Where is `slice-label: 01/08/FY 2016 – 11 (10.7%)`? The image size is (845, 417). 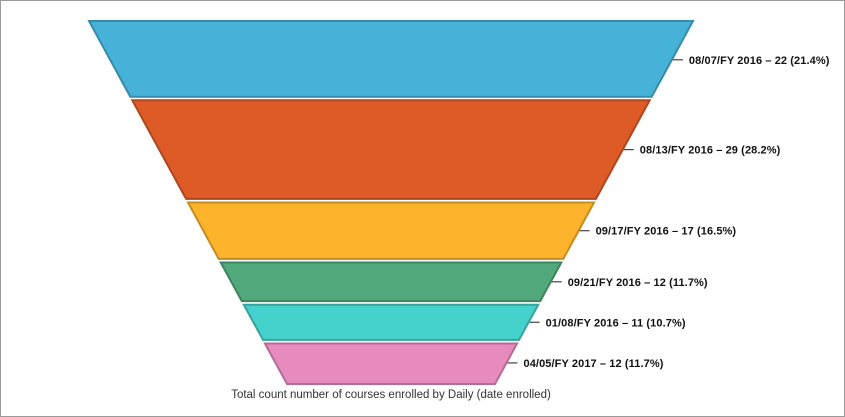 slice-label: 01/08/FY 2016 – 11 (10.7%) is located at coordinates (616, 323).